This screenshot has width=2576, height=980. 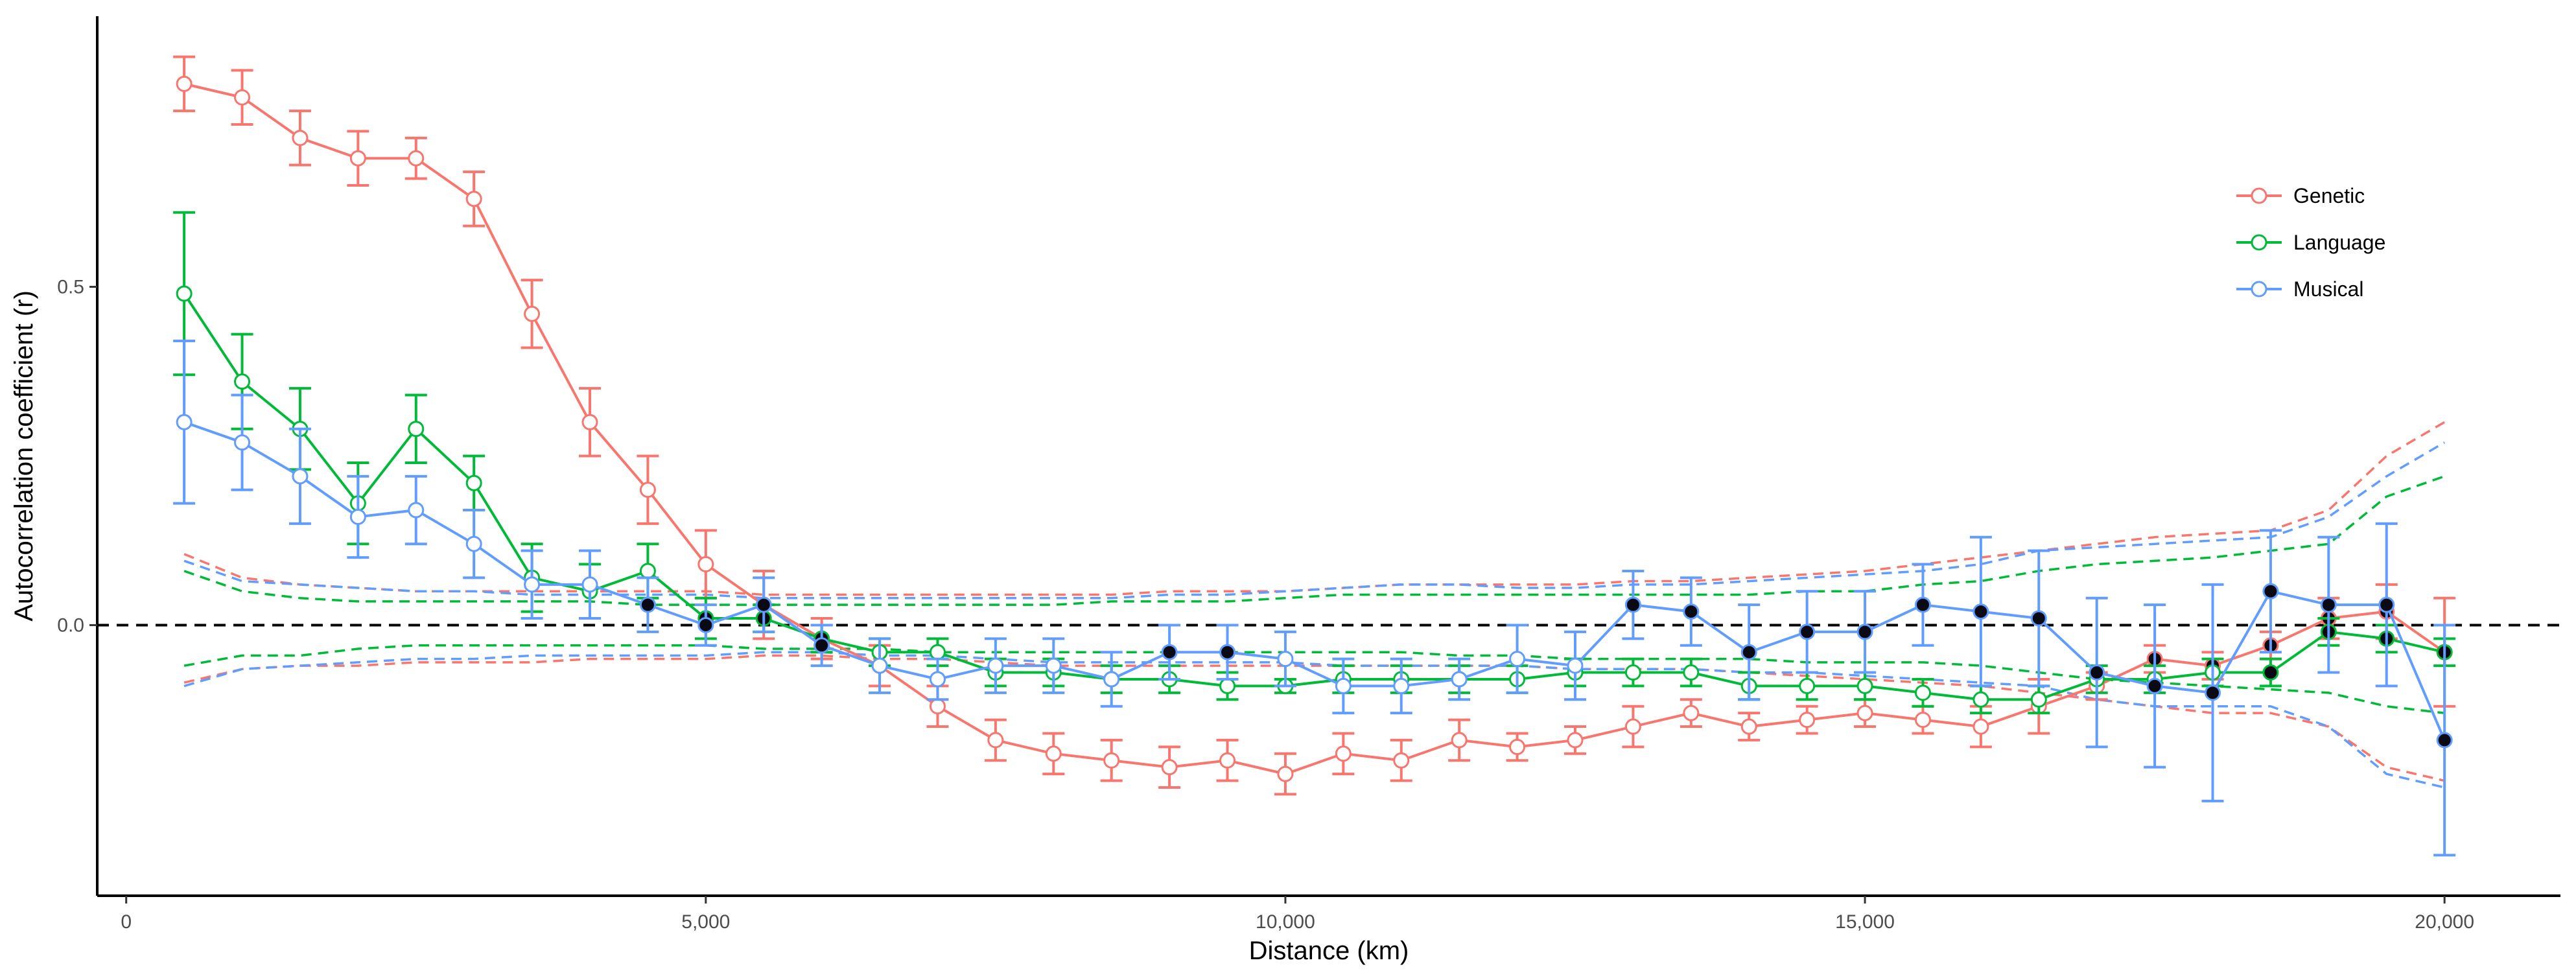 I want to click on language-ci-upper-line, so click(x=1314, y=540).